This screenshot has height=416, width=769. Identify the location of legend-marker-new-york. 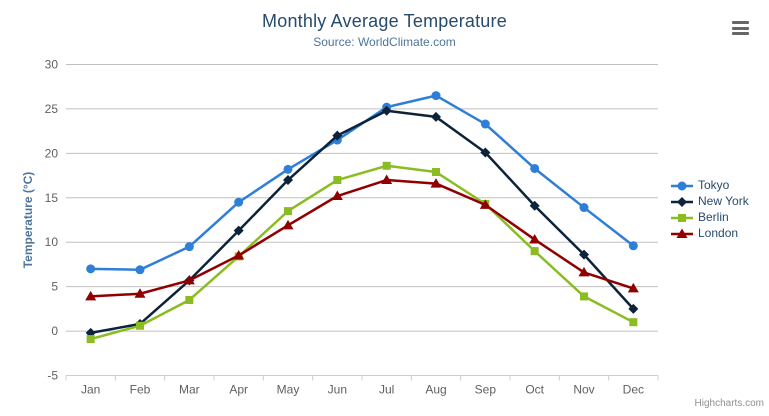
(682, 201).